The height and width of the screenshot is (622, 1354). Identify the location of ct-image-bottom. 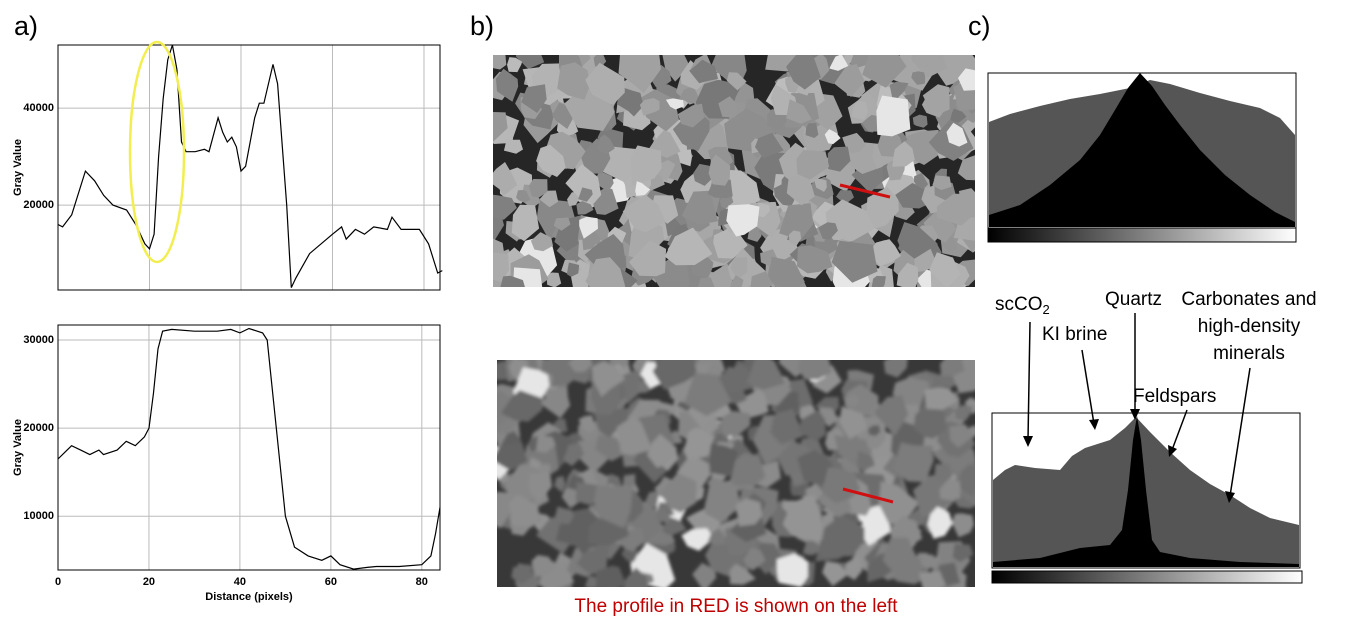
(736, 473).